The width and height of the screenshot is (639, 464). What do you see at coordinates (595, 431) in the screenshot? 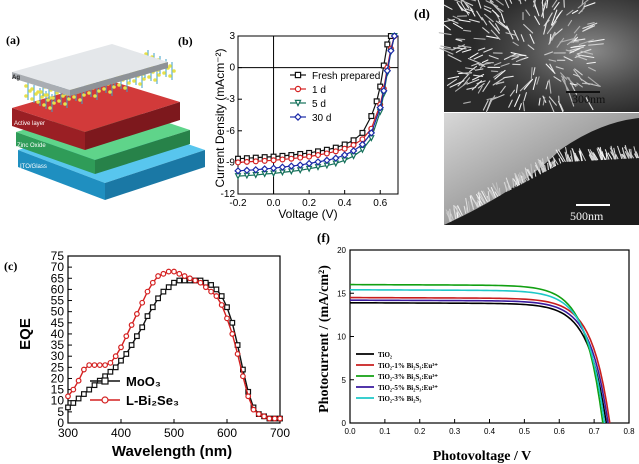
I see `panel-f-x-tick-label: 0.7` at bounding box center [595, 431].